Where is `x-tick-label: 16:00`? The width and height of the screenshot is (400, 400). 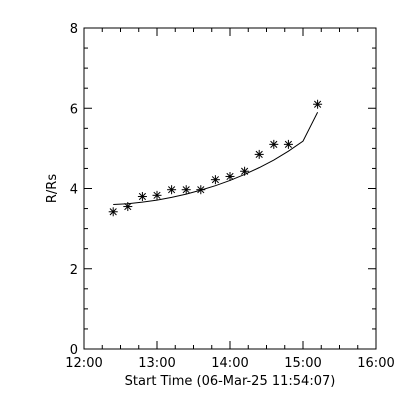 x-tick-label: 16:00 is located at coordinates (375, 363).